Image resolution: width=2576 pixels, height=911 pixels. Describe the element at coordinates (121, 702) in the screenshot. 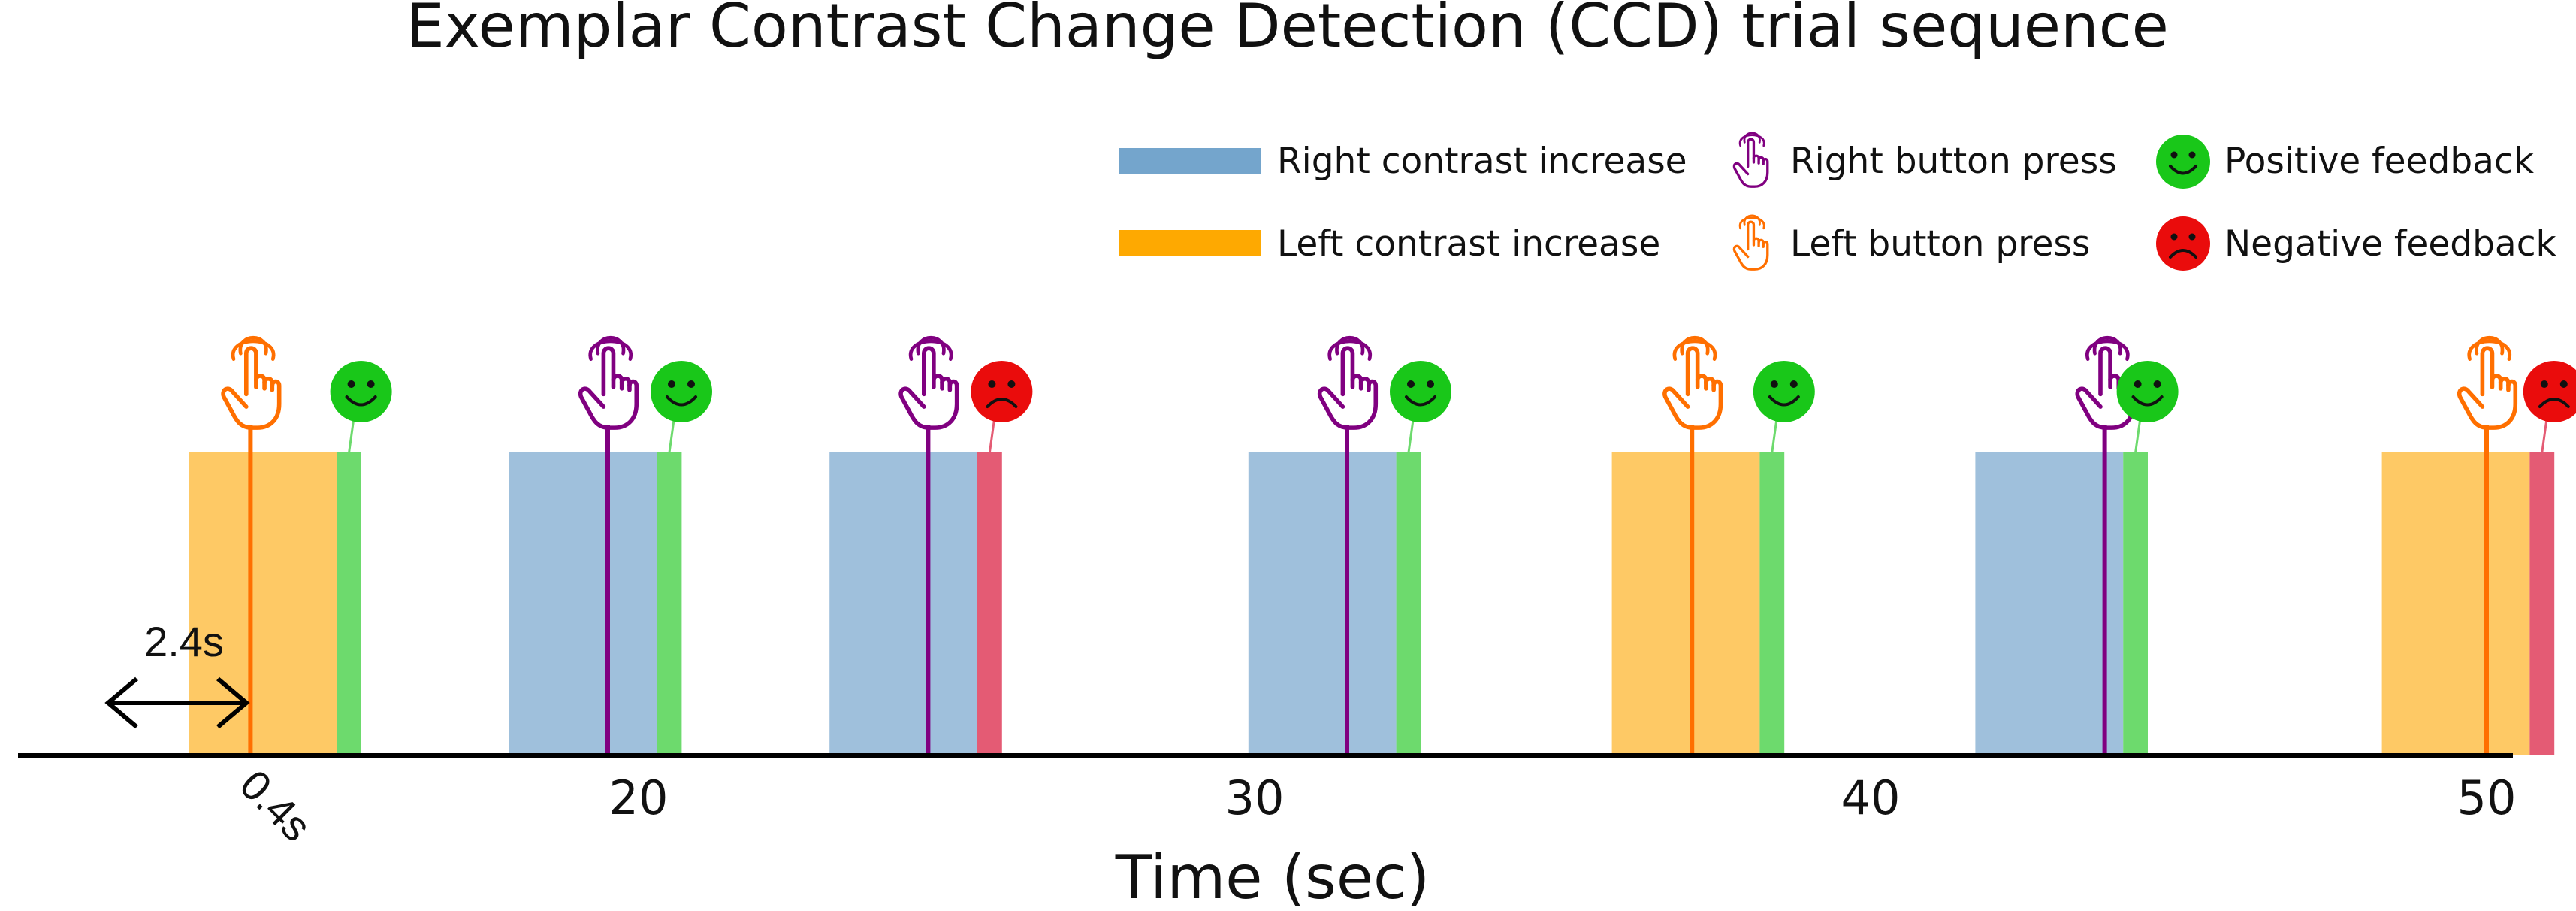

I see `duration-arrow-head-left` at that location.